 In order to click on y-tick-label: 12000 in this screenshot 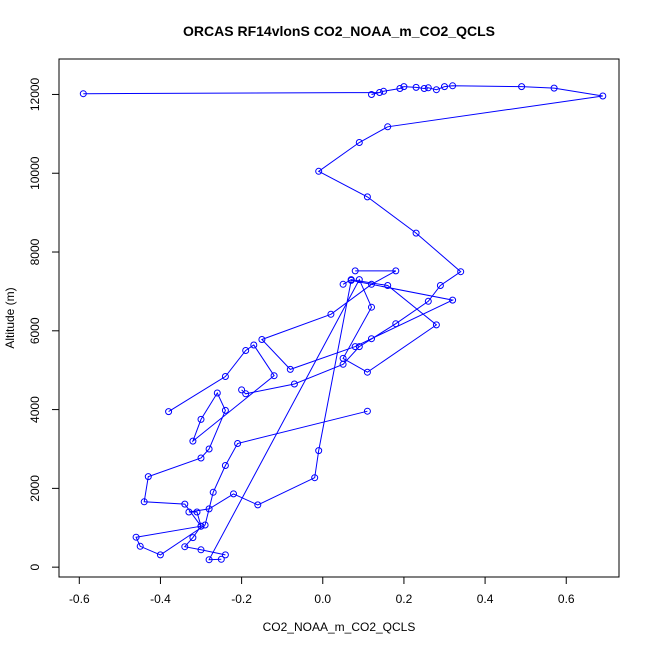, I will do `click(35, 94)`.